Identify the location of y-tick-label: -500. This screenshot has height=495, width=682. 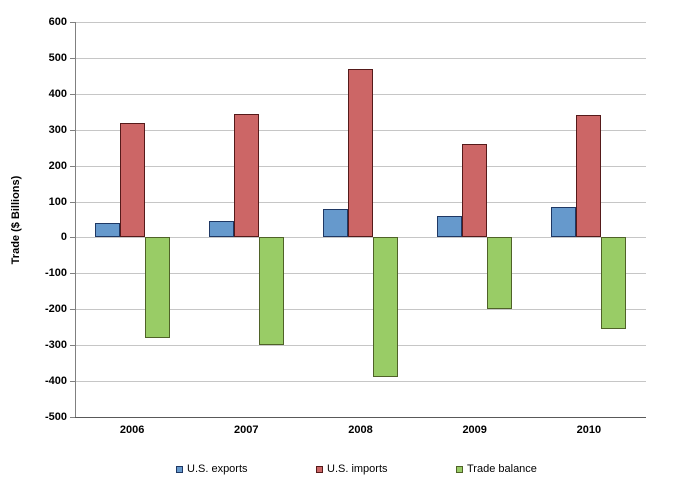
(55, 417).